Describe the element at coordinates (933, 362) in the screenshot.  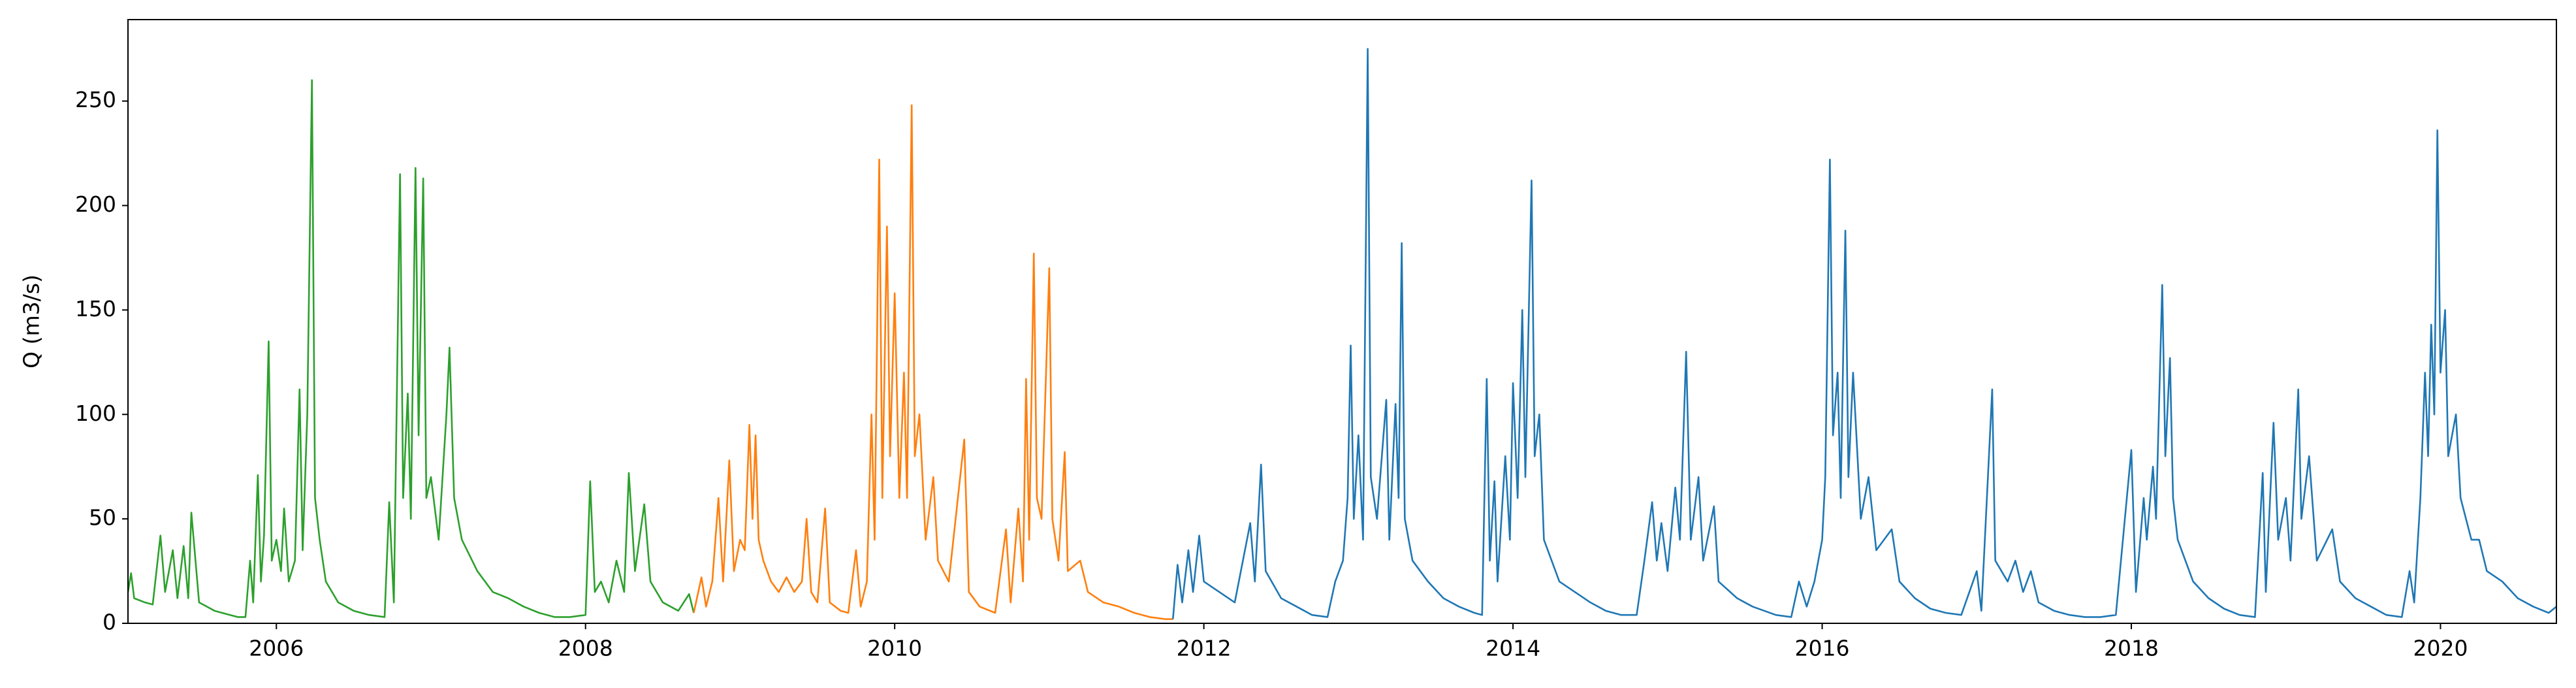
I see `series-line` at that location.